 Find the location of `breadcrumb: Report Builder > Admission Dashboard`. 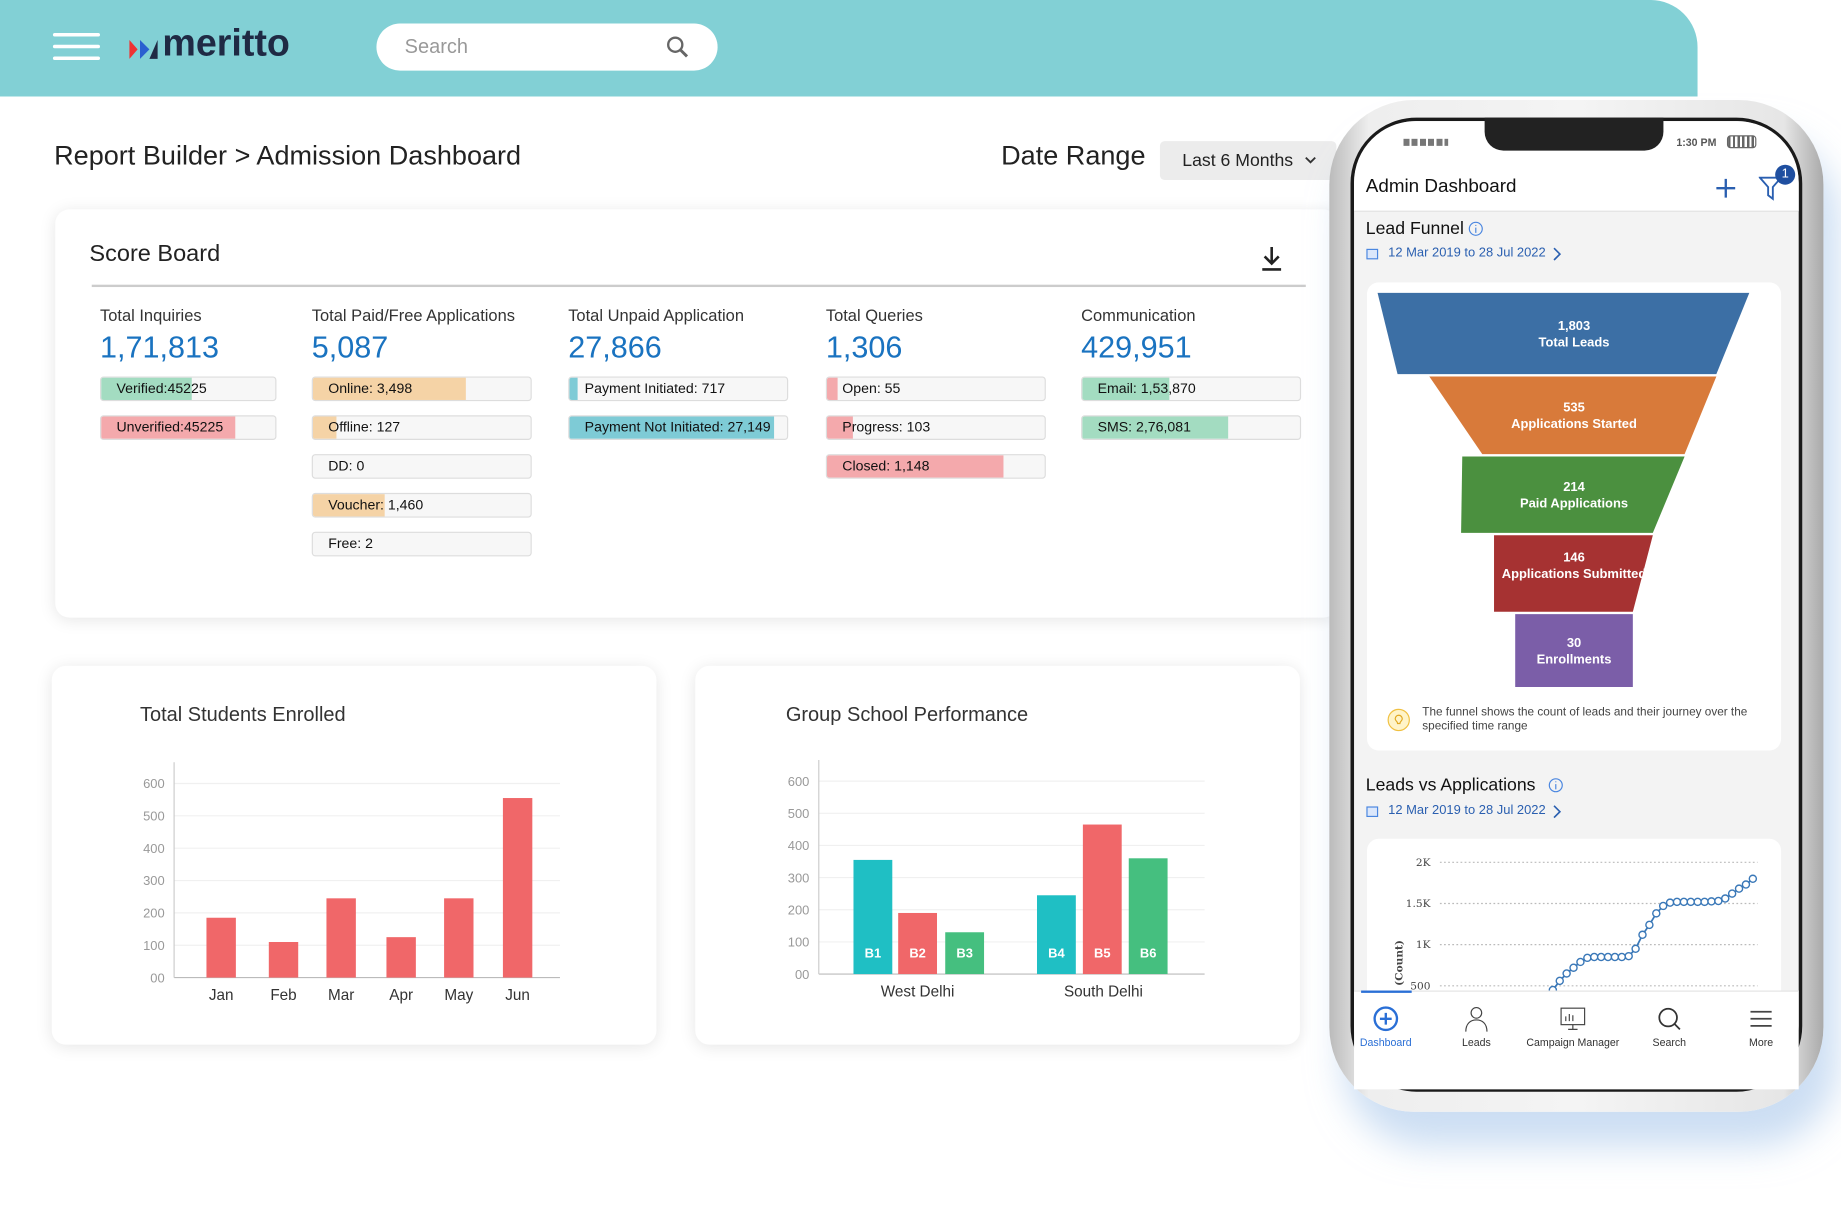

breadcrumb: Report Builder > Admission Dashboard is located at coordinates (288, 155).